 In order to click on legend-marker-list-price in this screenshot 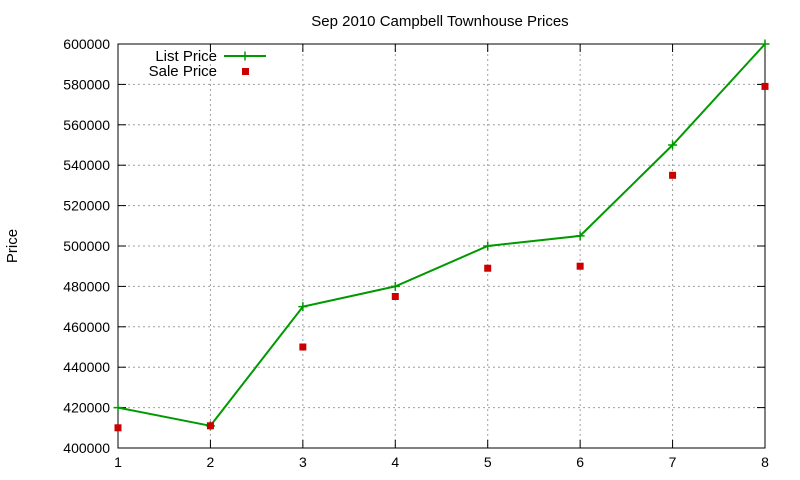, I will do `click(245, 56)`.